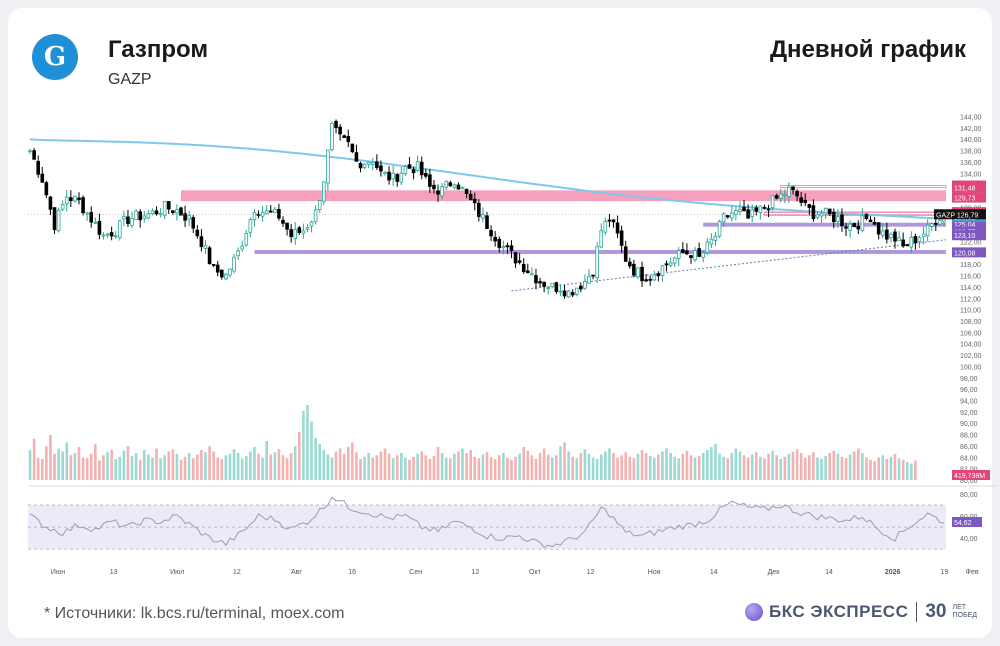  Describe the element at coordinates (969, 458) in the screenshot. I see `y-tick-label: 84,00` at that location.